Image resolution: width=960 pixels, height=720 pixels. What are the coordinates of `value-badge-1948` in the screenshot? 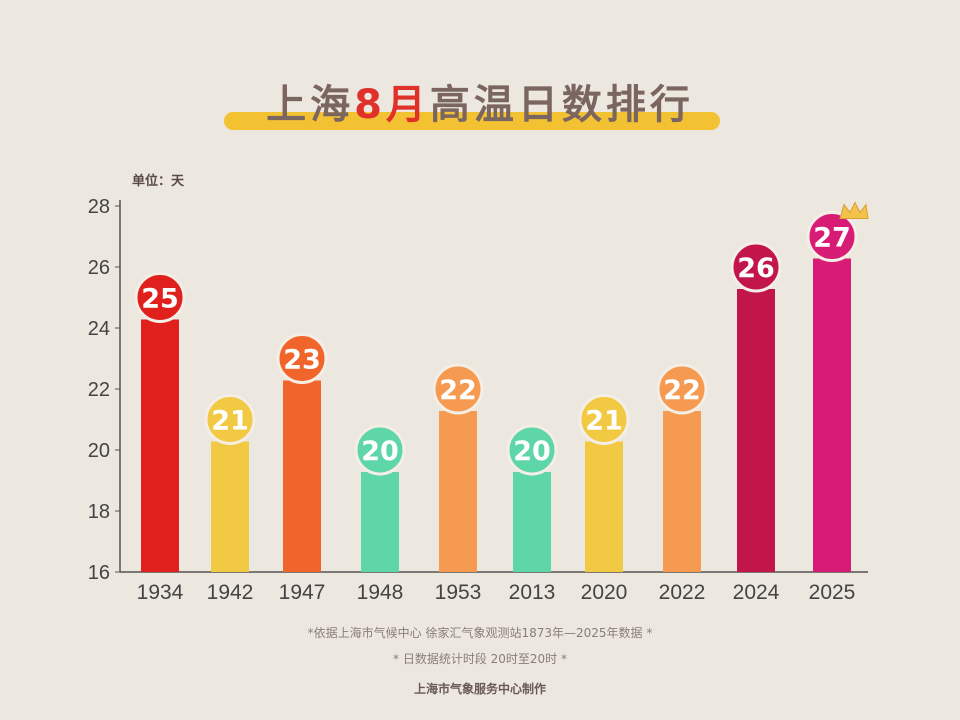 It's located at (380, 450).